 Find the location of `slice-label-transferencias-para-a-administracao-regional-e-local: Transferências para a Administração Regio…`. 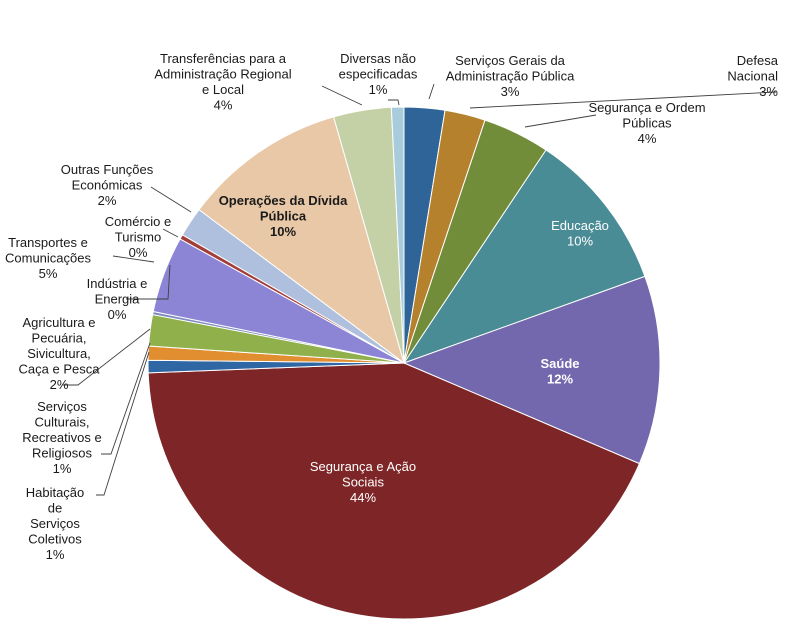

slice-label-transferencias-para-a-administracao-regional-e-local: Transferências para a Administração Regio… is located at coordinates (222, 82).